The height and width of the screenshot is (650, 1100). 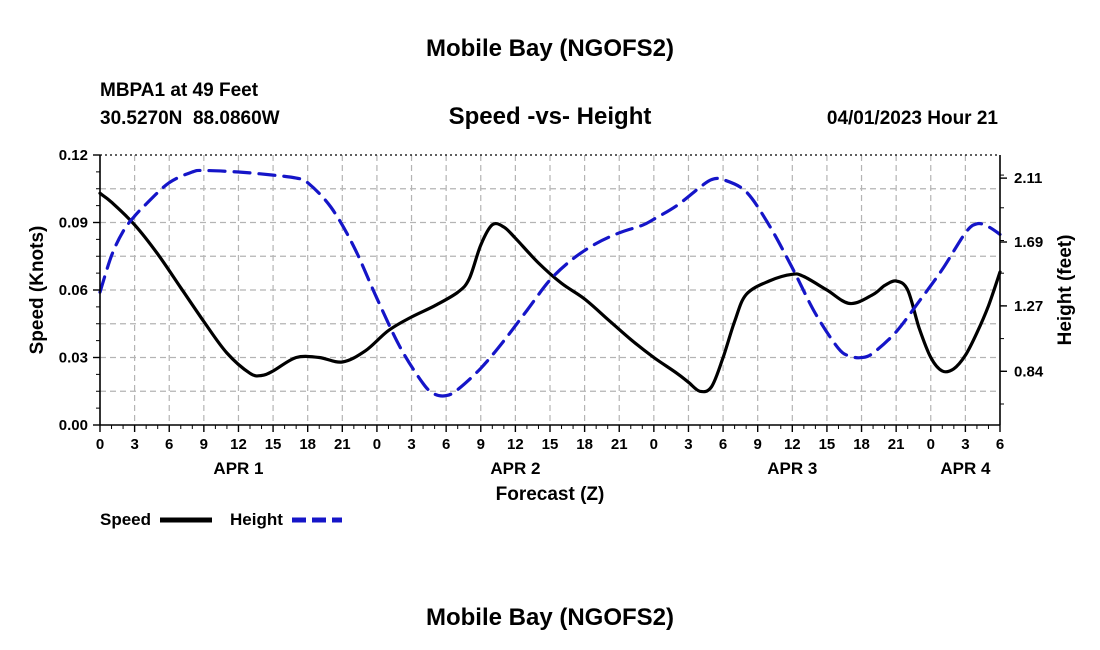 I want to click on y-left-tick-label: 0.00, so click(x=73, y=425).